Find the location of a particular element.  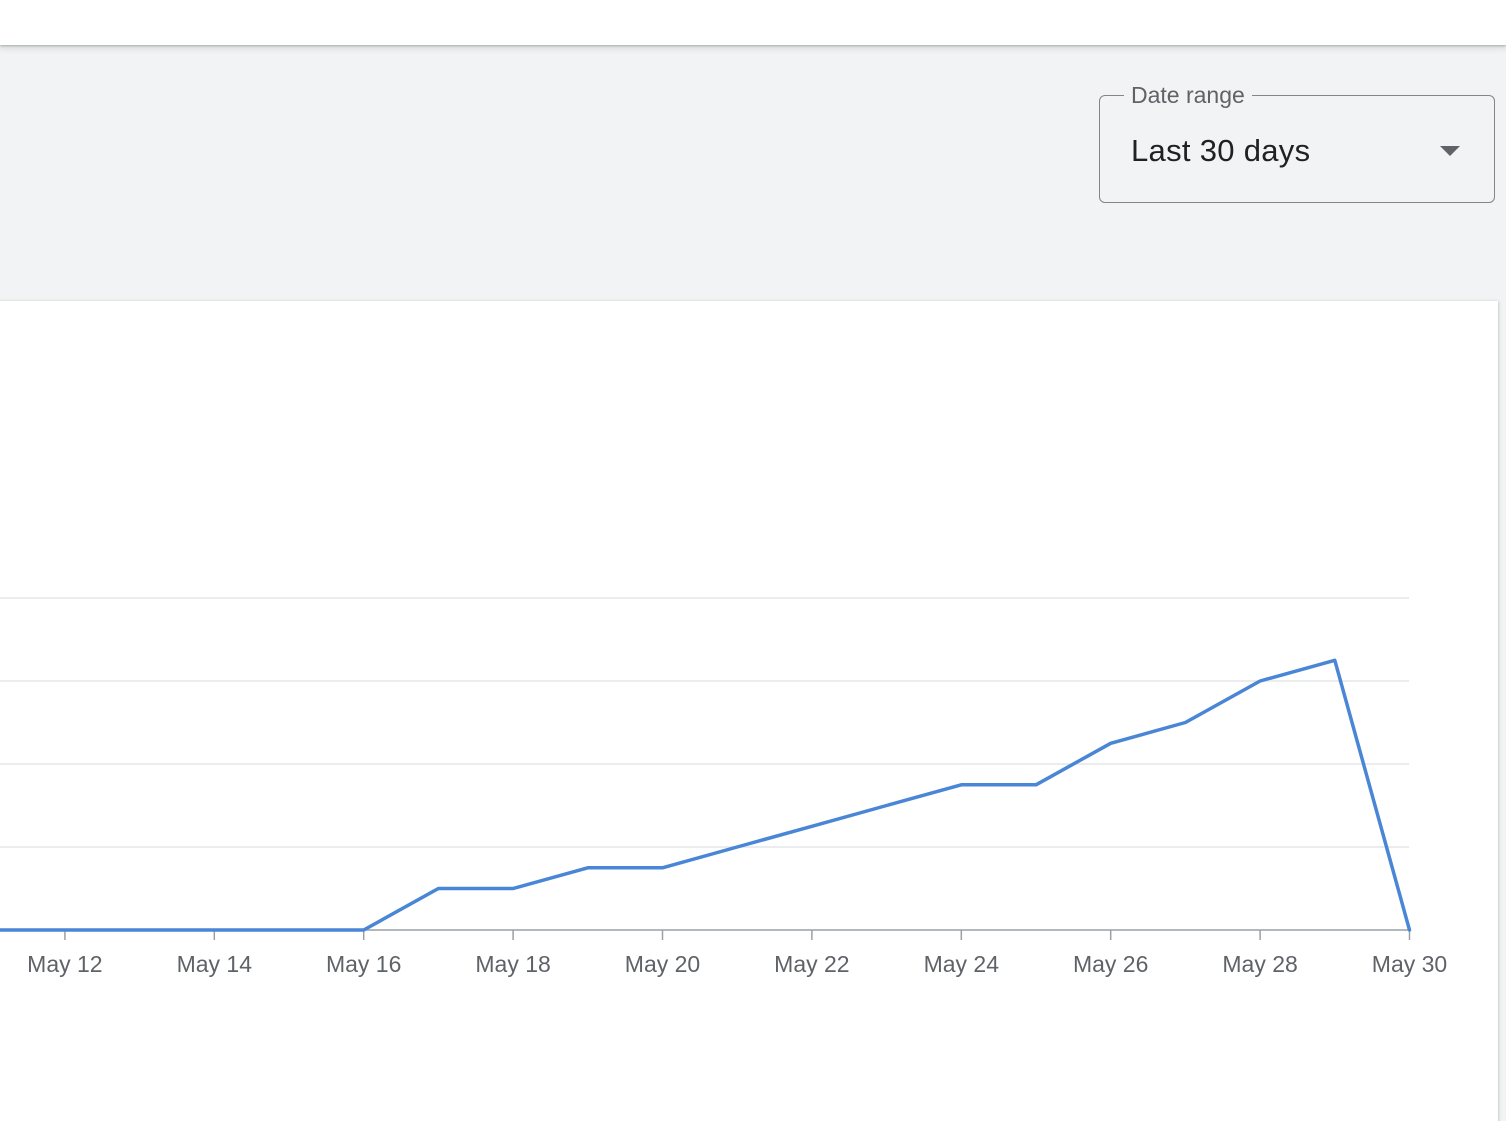

date-range-value: Last 30 days is located at coordinates (1221, 150).